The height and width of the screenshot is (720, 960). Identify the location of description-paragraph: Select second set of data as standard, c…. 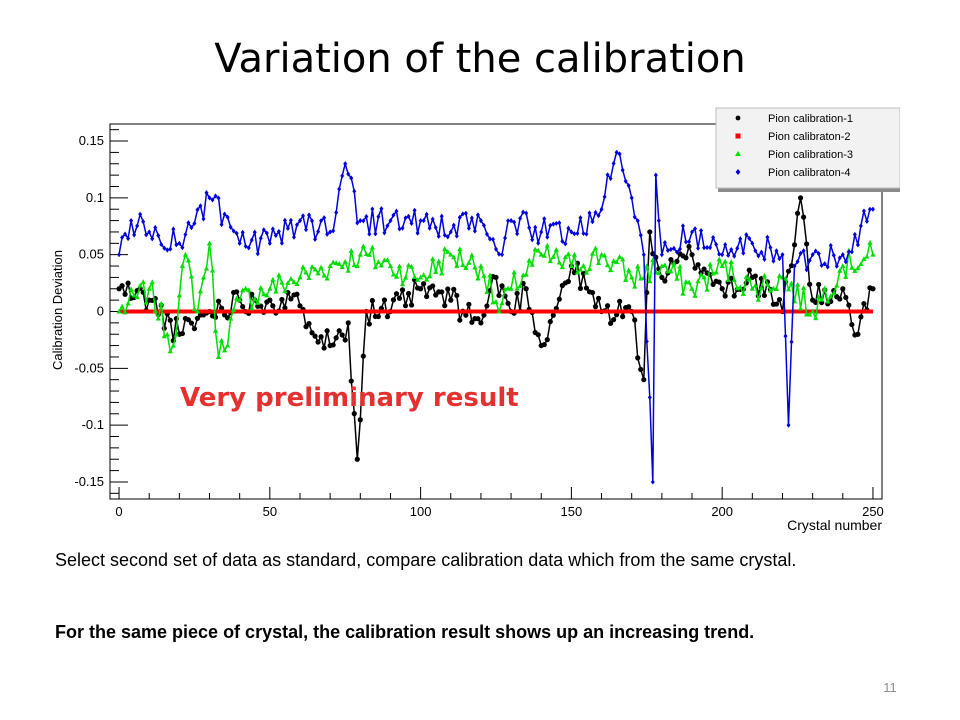
(426, 560).